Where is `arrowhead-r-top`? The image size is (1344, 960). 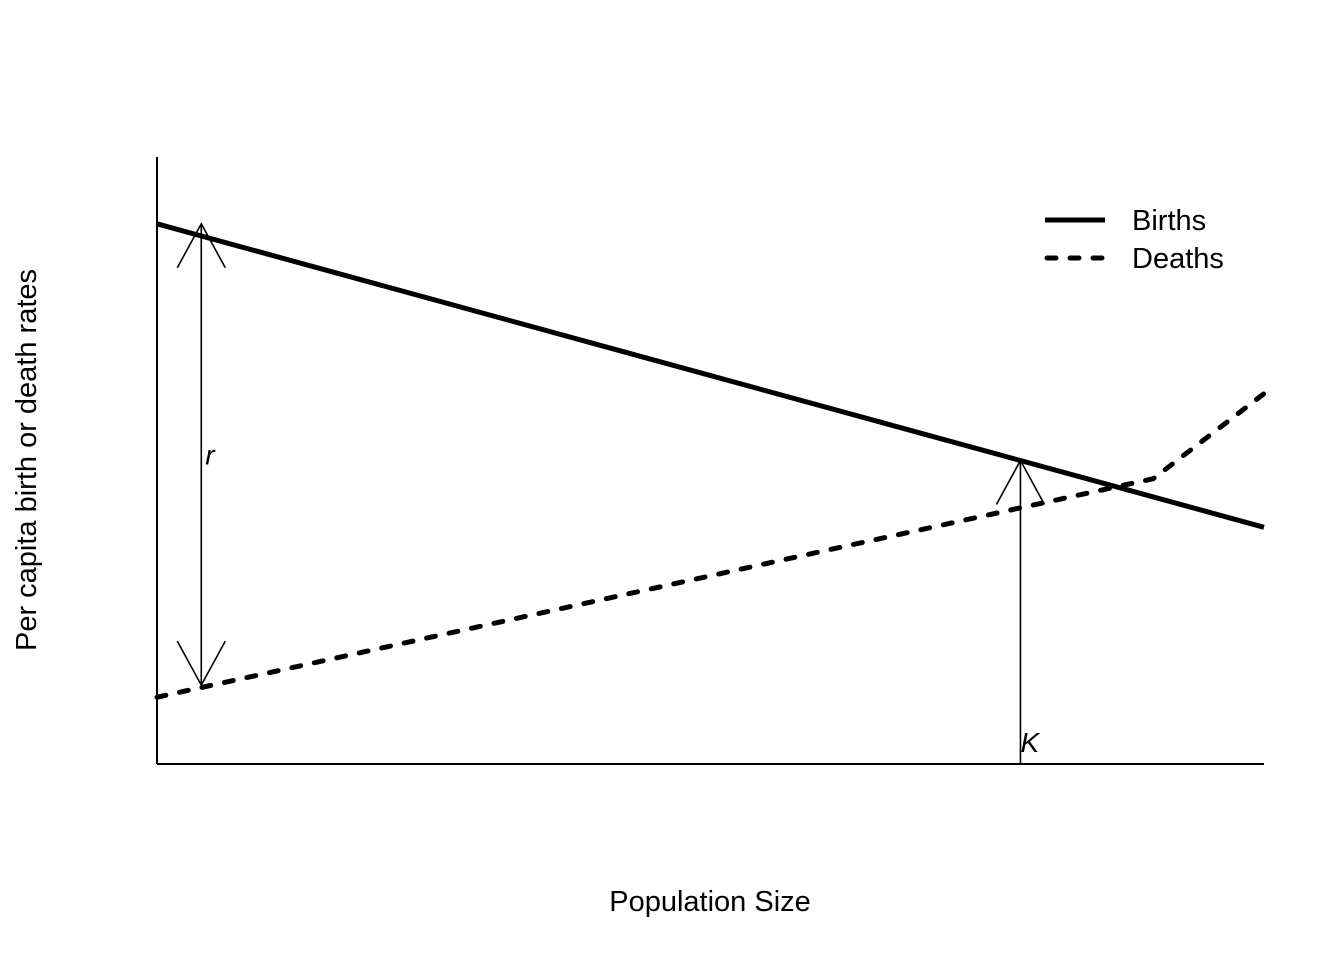 arrowhead-r-top is located at coordinates (201, 245).